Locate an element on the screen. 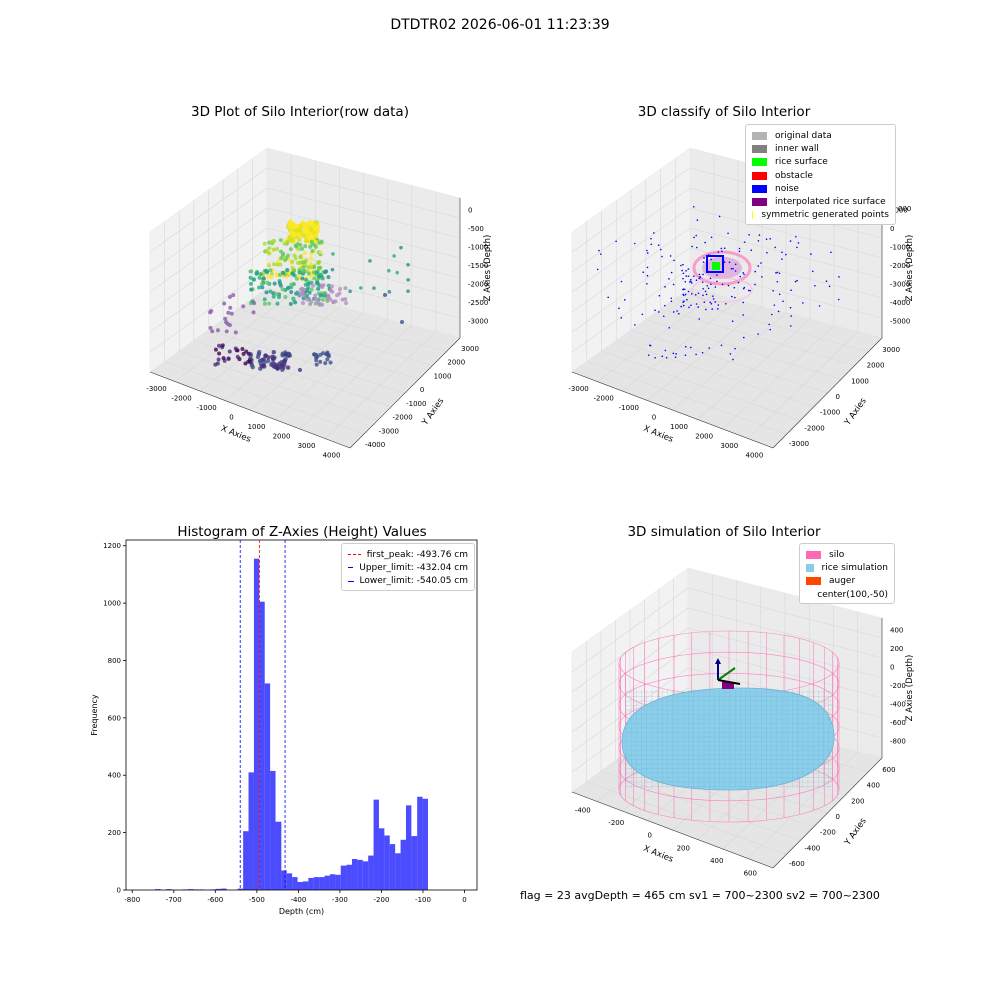  tl-z-tick: -2000 is located at coordinates (478, 284).